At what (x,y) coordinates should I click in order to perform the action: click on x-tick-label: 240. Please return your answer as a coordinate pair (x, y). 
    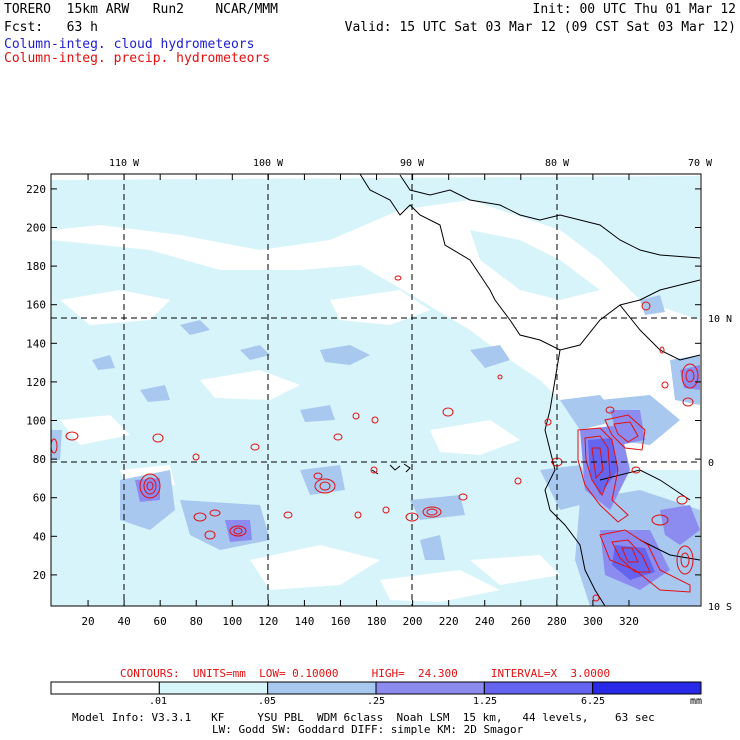
    Looking at the image, I should click on (485, 621).